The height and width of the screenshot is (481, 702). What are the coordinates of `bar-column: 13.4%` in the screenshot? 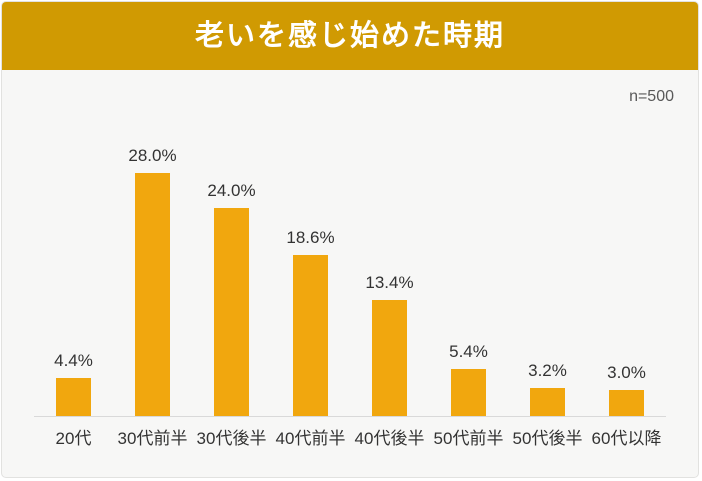 It's located at (389, 344).